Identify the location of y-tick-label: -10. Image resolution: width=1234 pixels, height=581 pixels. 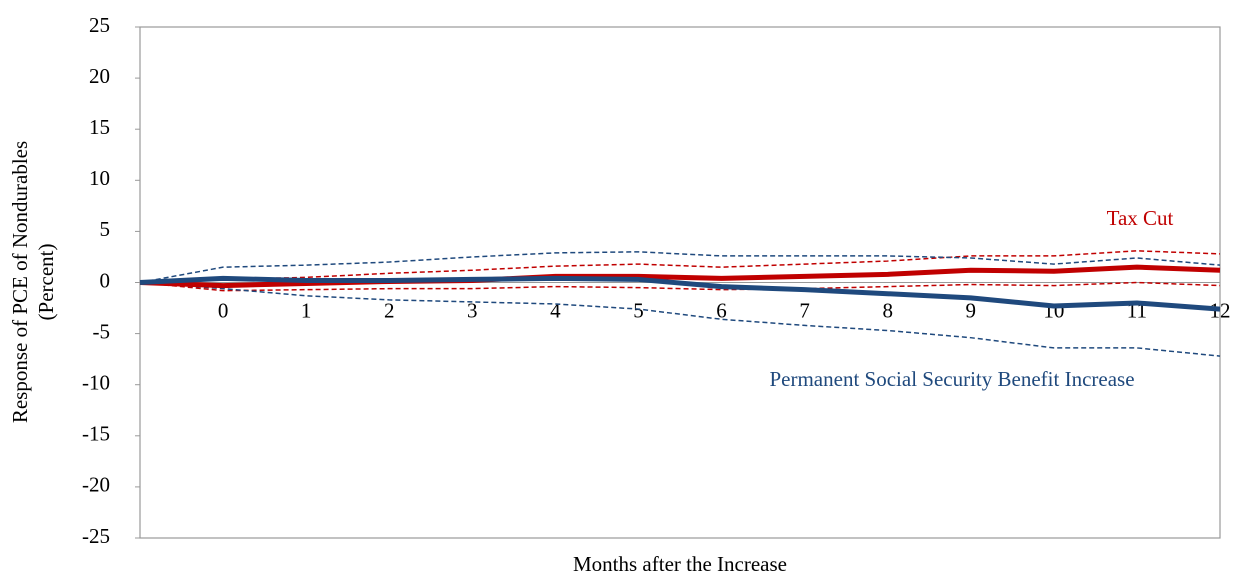
(96, 383).